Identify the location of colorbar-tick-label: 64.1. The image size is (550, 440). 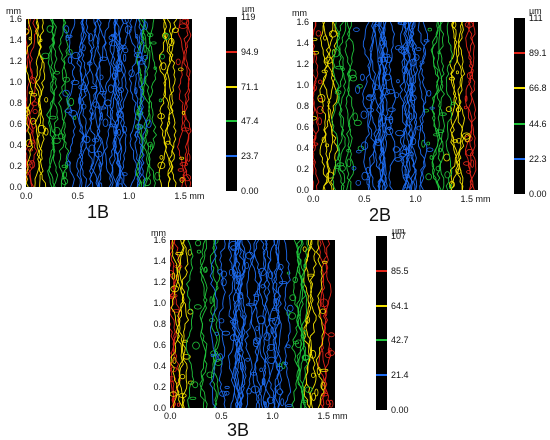
(400, 306).